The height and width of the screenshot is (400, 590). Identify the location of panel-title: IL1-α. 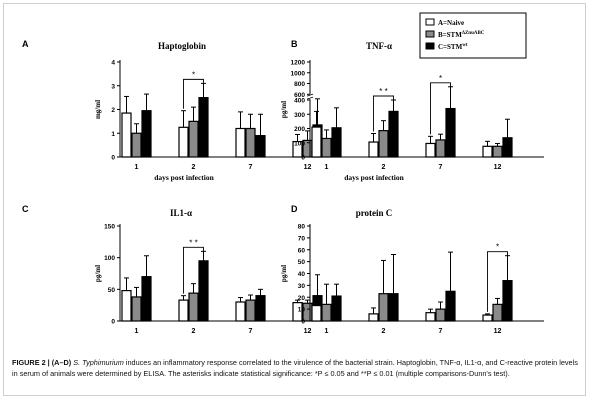
(181, 213).